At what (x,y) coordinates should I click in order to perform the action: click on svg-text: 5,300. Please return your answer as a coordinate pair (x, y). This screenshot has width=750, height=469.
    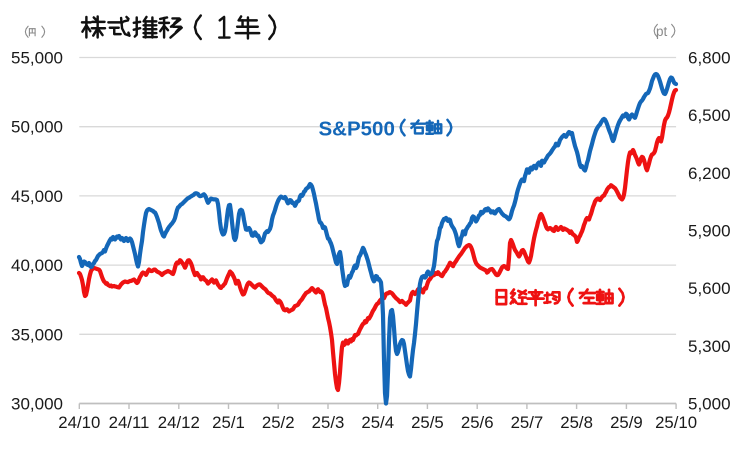
    Looking at the image, I should click on (709, 346).